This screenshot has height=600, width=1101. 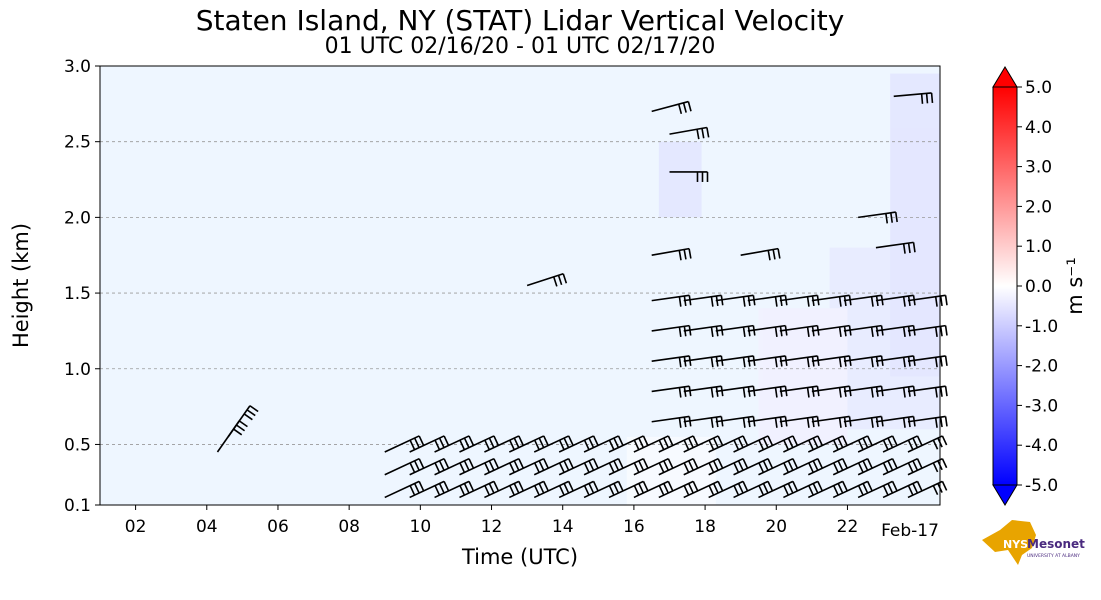 I want to click on y-tick-label: 0.5, so click(x=77, y=445).